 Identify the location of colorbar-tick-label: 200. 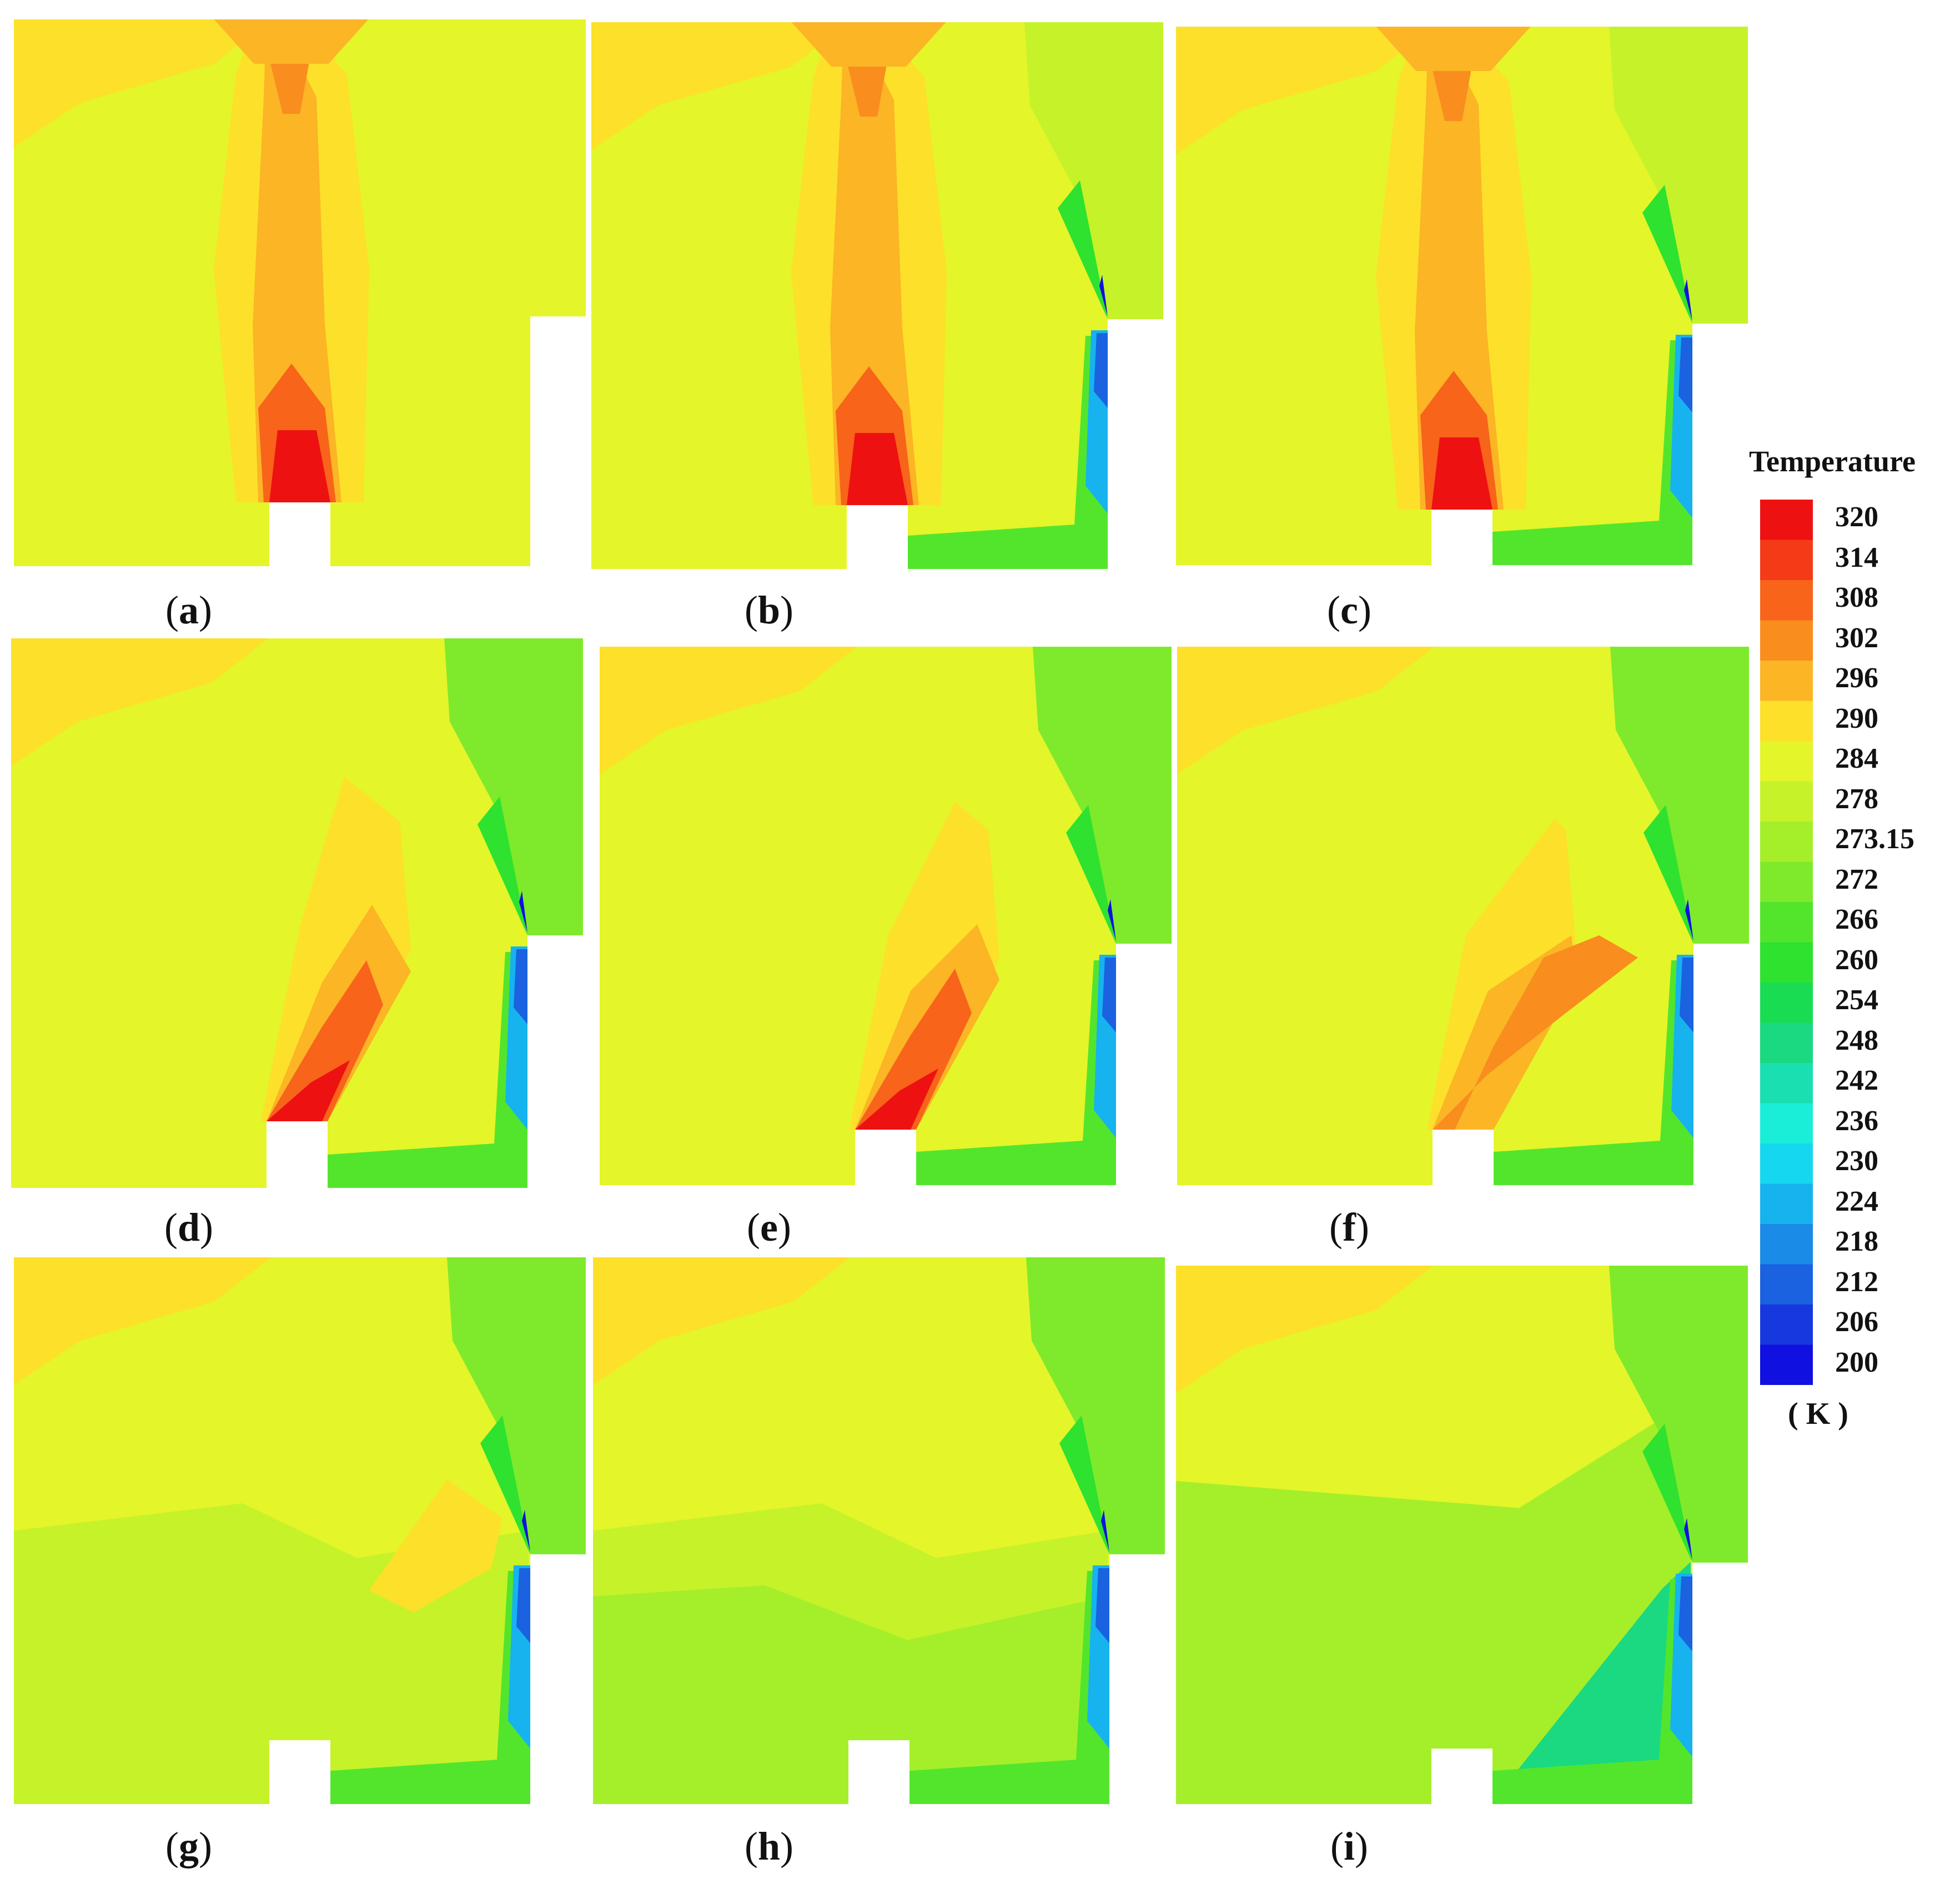
(1857, 1362).